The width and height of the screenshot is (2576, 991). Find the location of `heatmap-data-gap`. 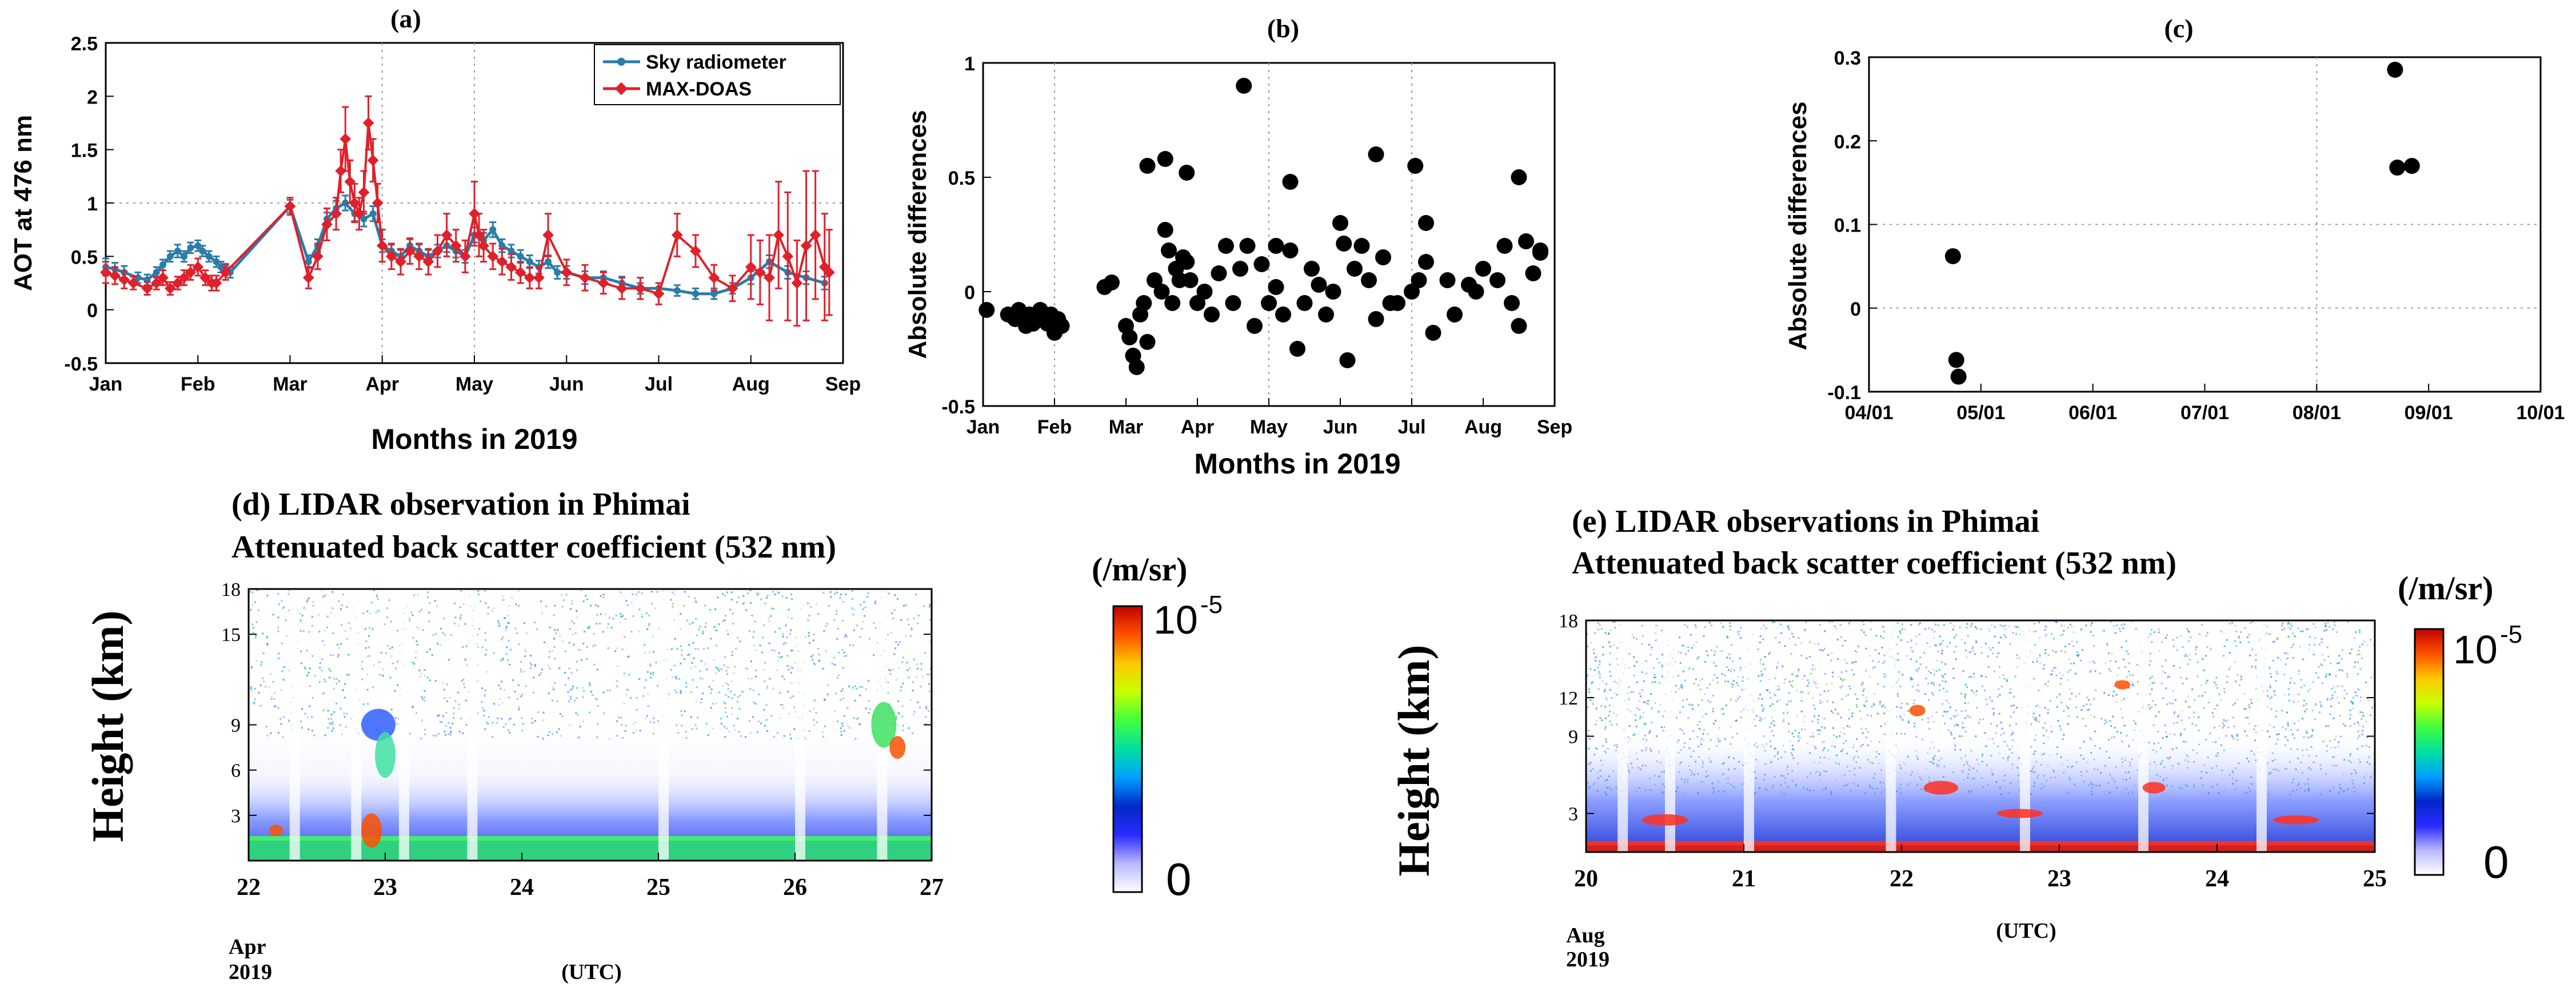

heatmap-data-gap is located at coordinates (295, 725).